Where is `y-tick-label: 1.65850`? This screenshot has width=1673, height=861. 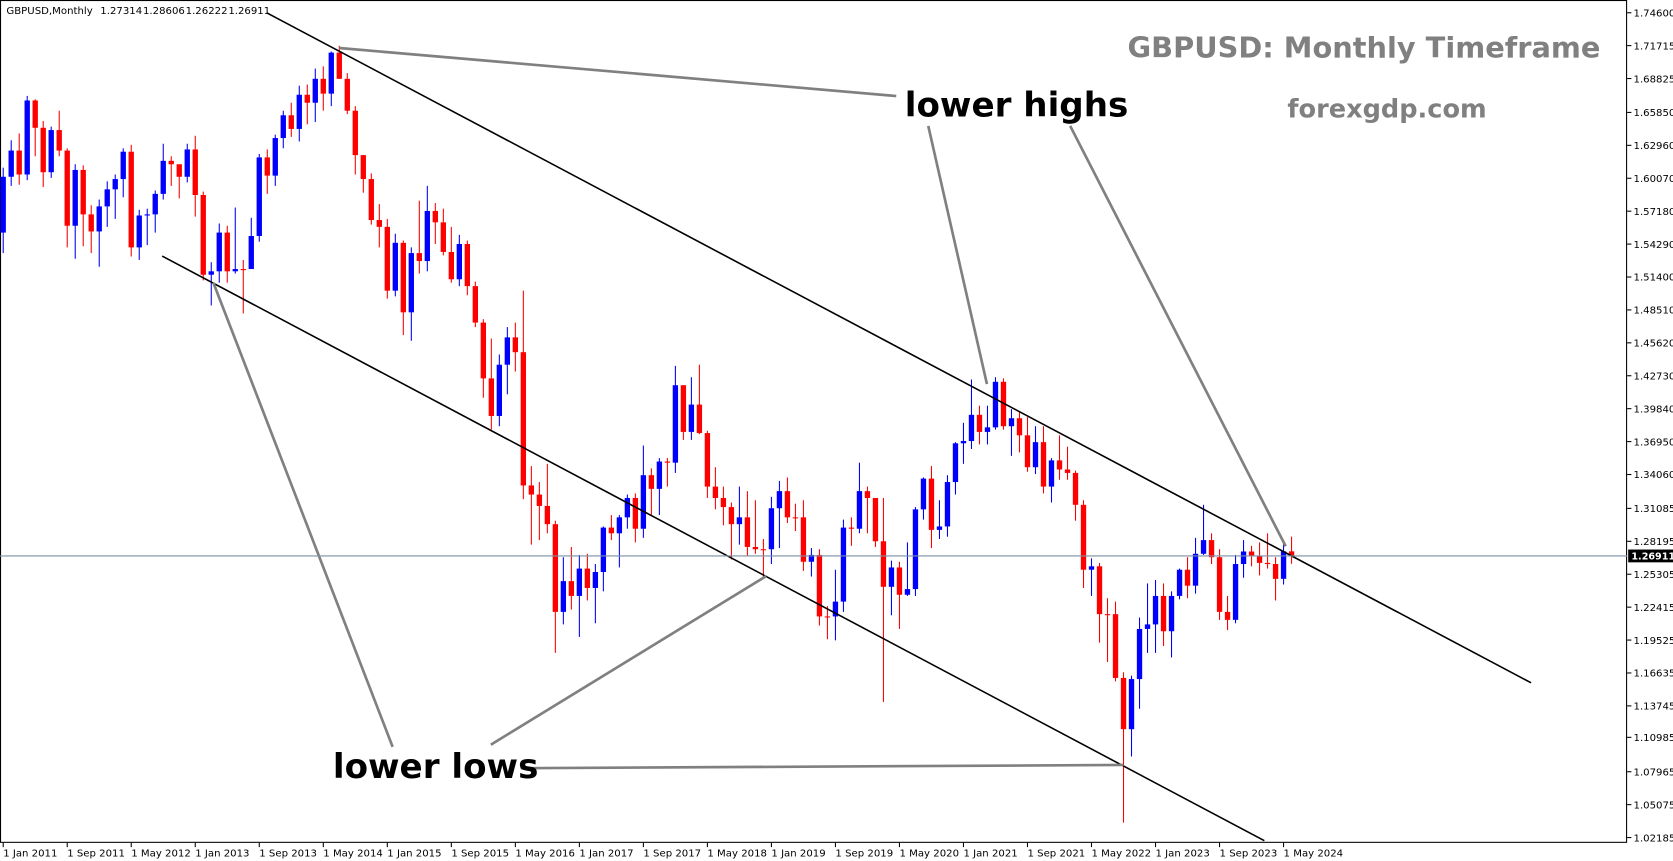 y-tick-label: 1.65850 is located at coordinates (1653, 113).